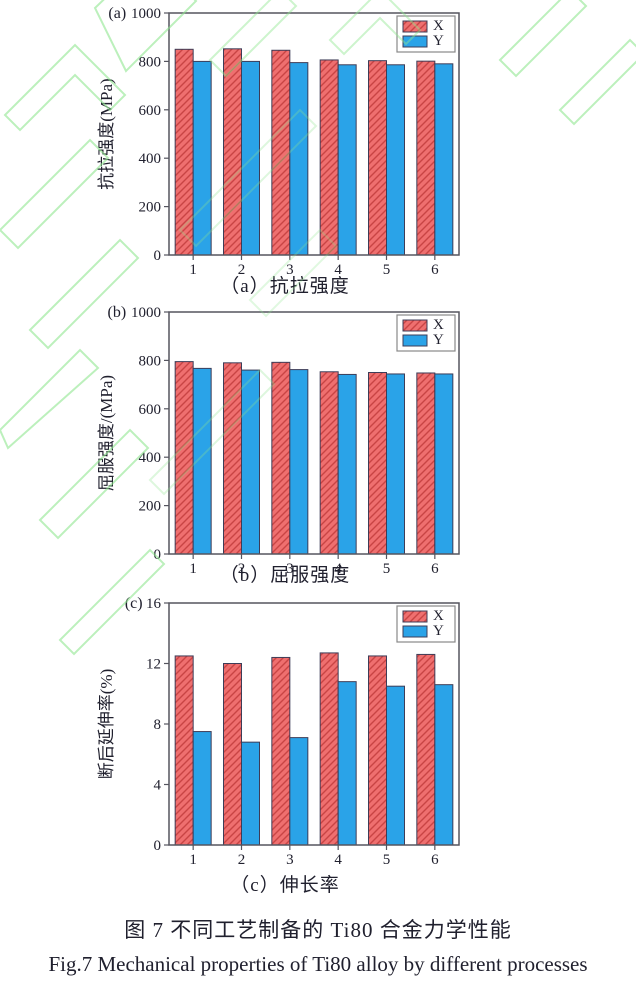 This screenshot has height=993, width=636. Describe the element at coordinates (106, 724) in the screenshot. I see `y-axis-label: 断后延伸率(%)` at that location.